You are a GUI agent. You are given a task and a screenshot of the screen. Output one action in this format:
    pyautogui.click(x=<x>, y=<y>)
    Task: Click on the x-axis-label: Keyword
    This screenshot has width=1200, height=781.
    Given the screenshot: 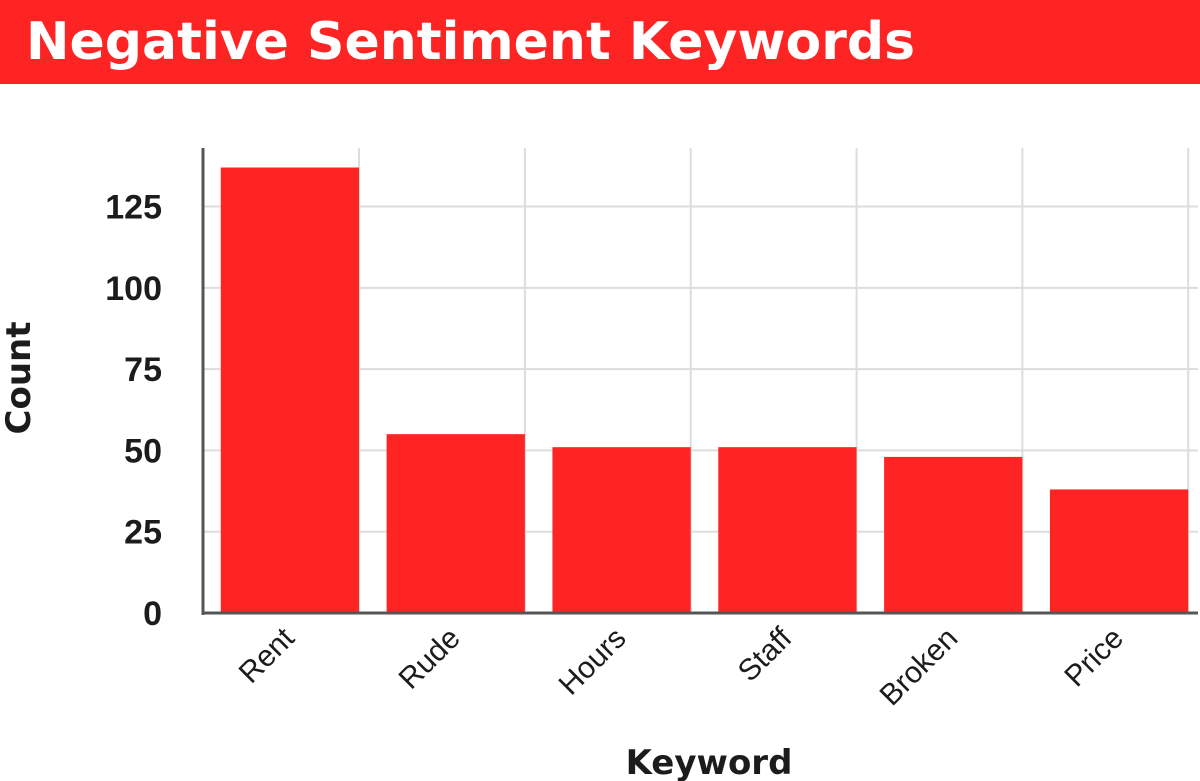 What is the action you would take?
    pyautogui.click(x=709, y=762)
    